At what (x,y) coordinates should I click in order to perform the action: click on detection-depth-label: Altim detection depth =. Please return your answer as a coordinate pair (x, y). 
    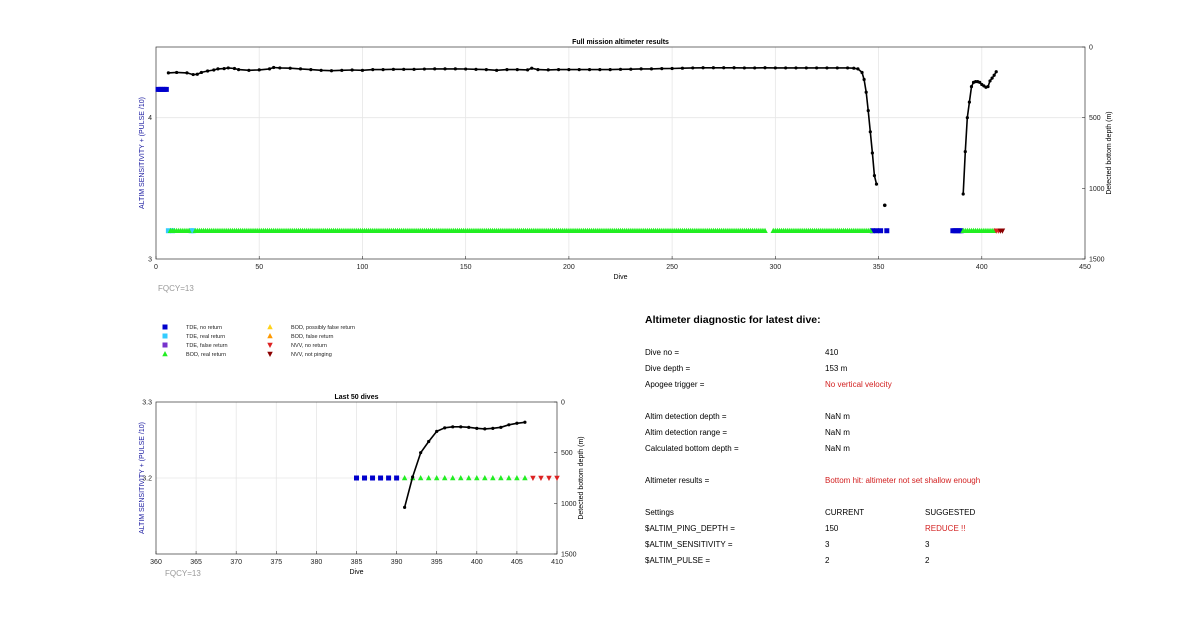
    Looking at the image, I should click on (686, 416).